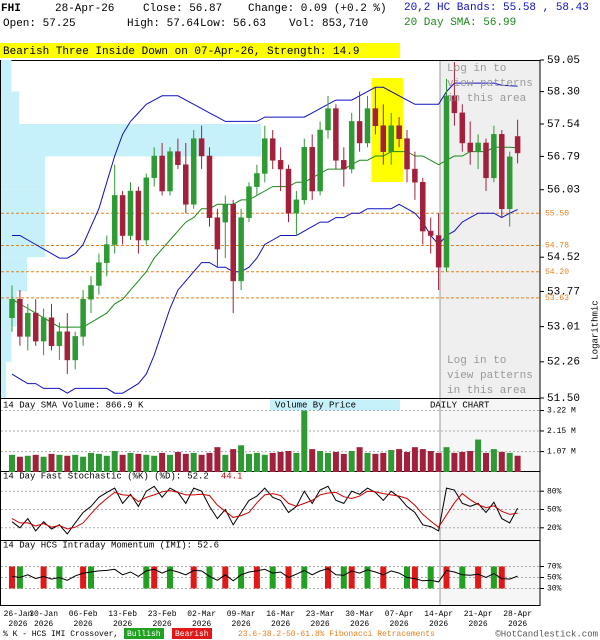  Describe the element at coordinates (561, 431) in the screenshot. I see `y-tick-label: 2.15 M` at that location.